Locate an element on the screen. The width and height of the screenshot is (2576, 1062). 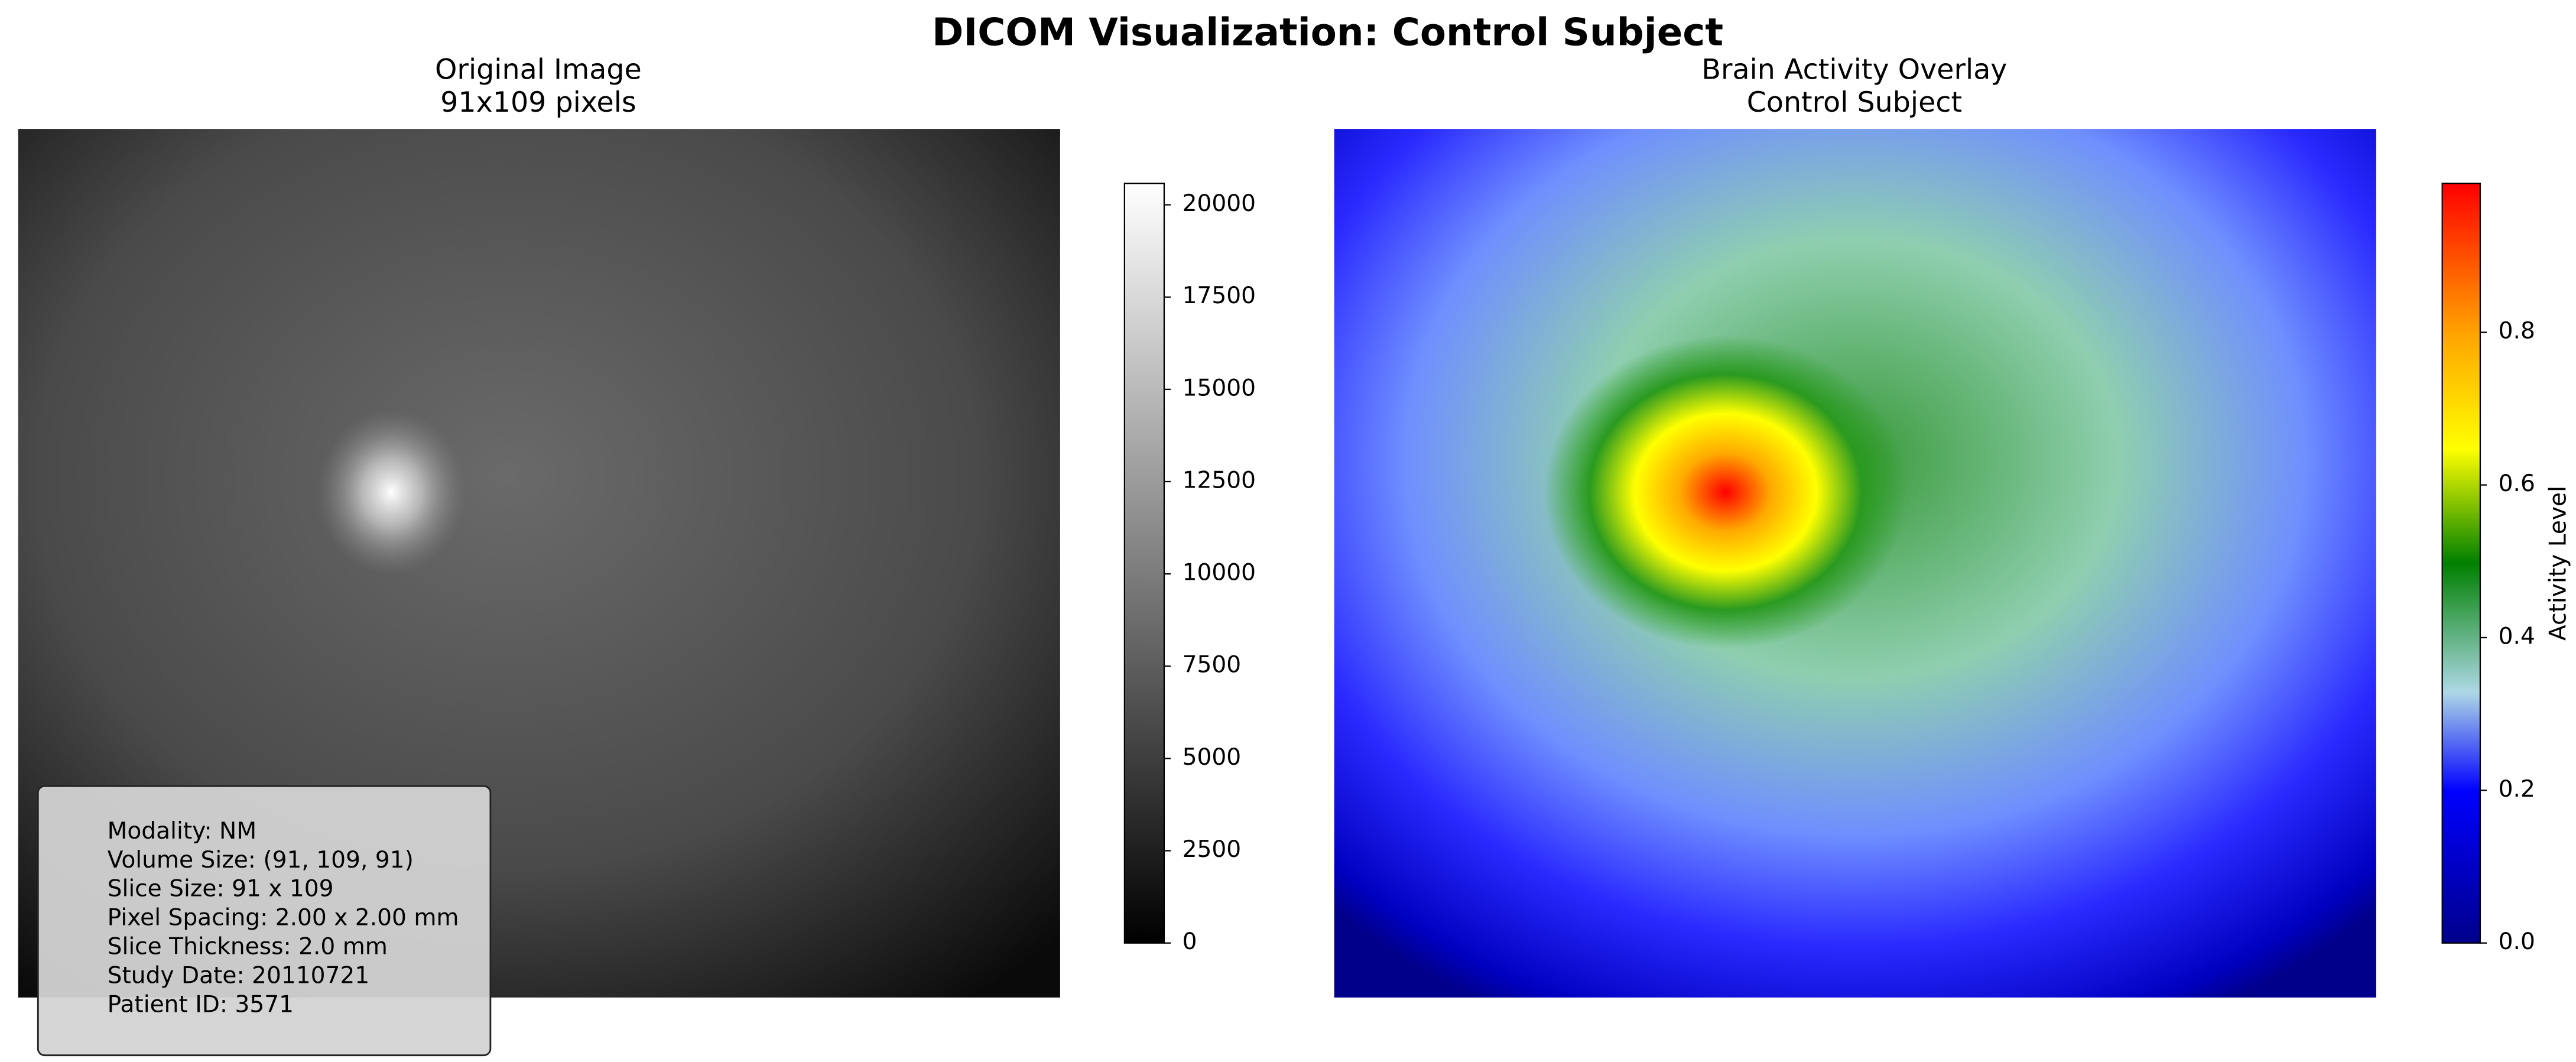
tick-label: 0.6 is located at coordinates (2517, 483).